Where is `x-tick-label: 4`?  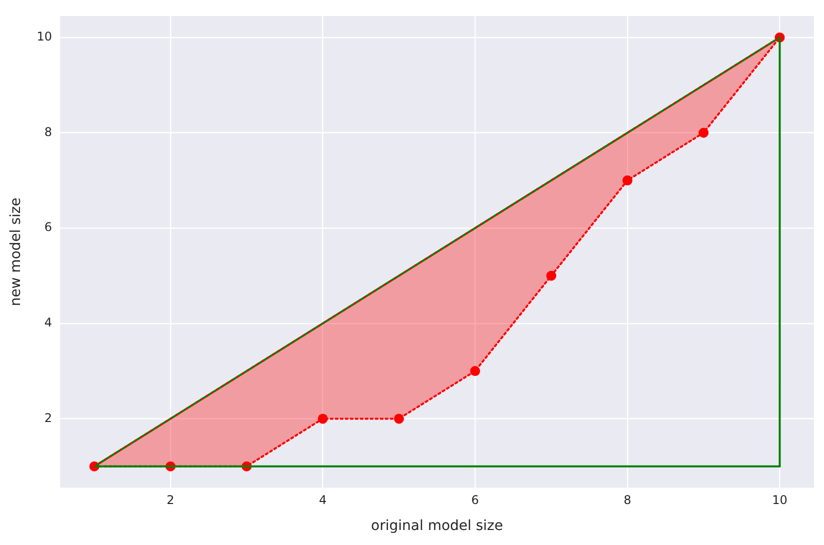 x-tick-label: 4 is located at coordinates (322, 500).